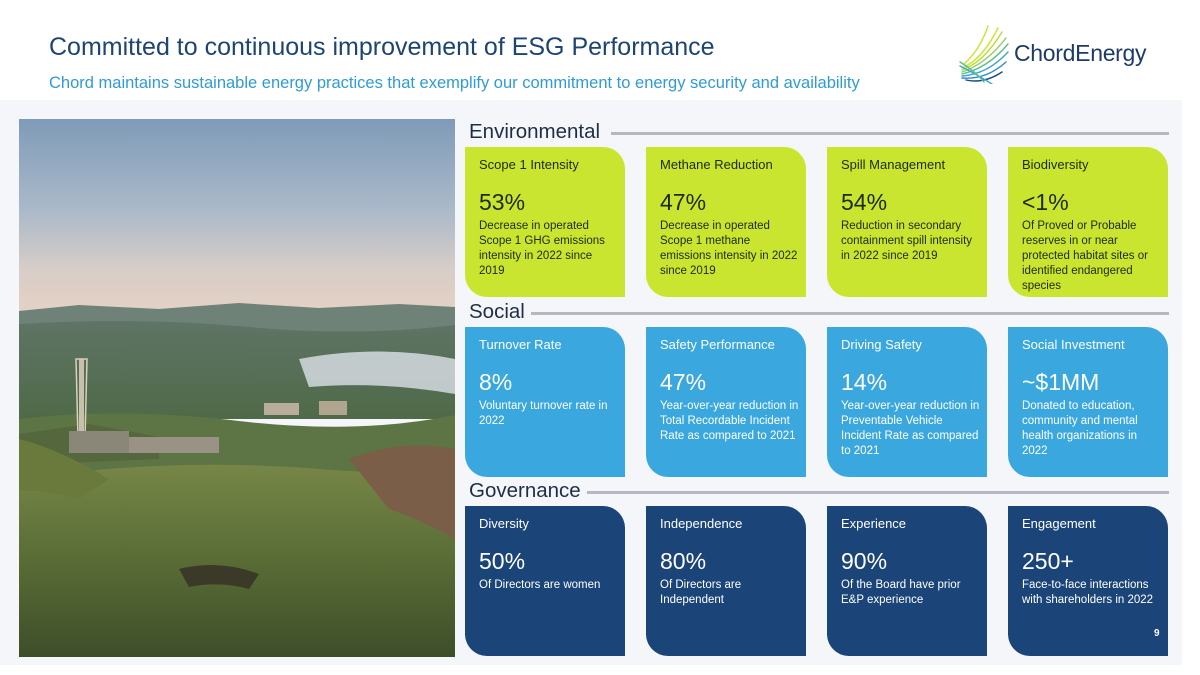  Describe the element at coordinates (1157, 633) in the screenshot. I see `page-number: 9` at that location.